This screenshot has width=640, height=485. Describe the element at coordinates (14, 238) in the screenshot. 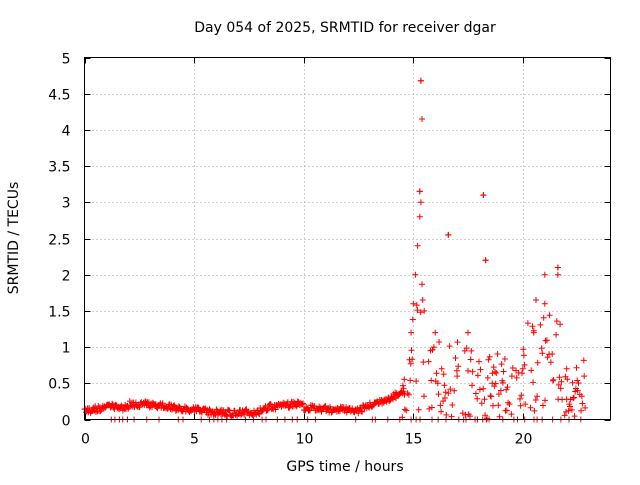

I see `y-axis-label: SRMTID / TECUs` at that location.